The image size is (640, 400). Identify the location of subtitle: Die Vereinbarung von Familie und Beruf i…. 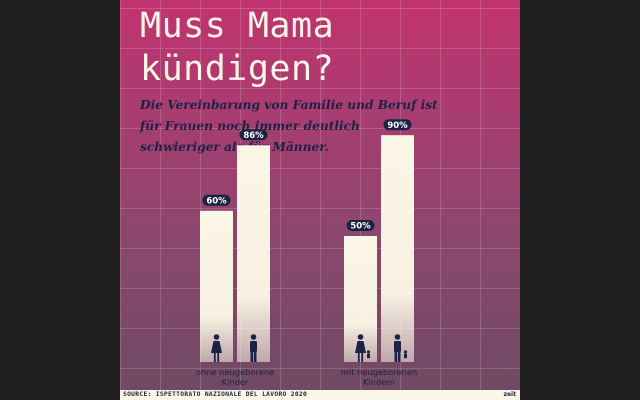
(289, 126).